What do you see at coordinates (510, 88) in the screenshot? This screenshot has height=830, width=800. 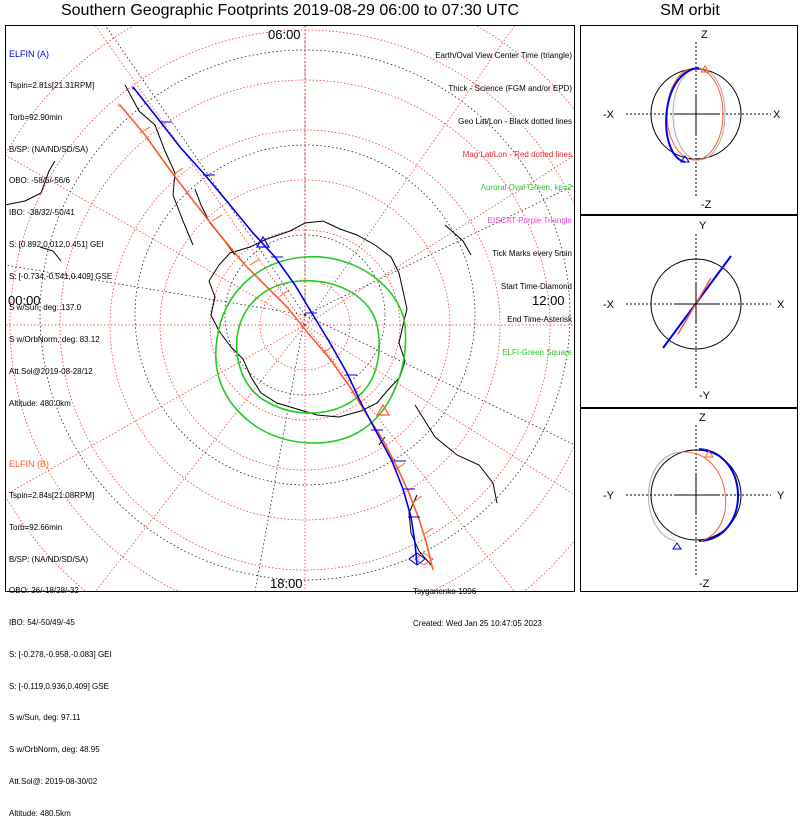 I see `legend-item: Thick - Science (FGM and/or EPD)` at bounding box center [510, 88].